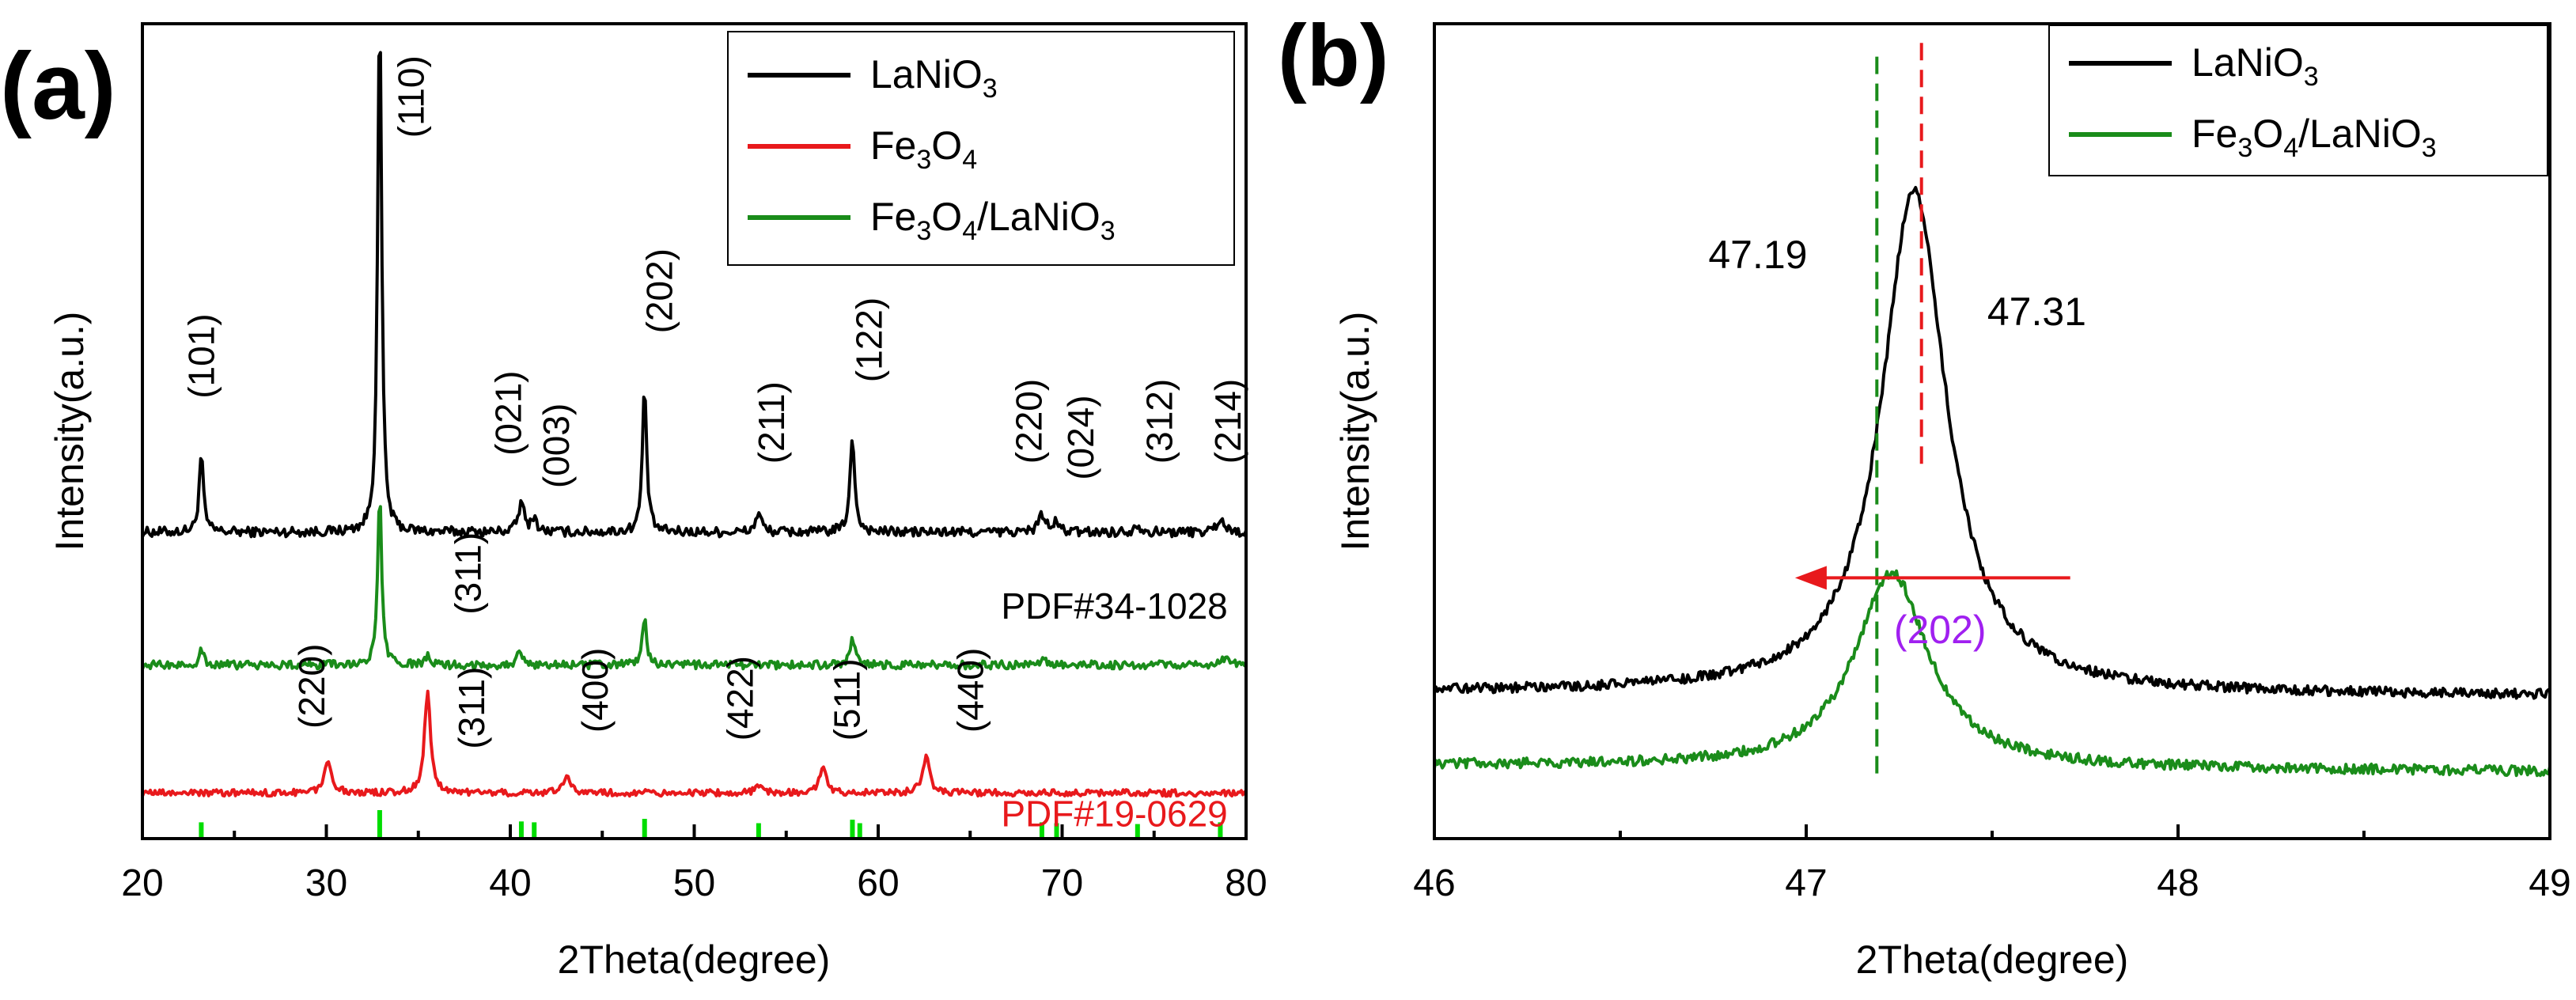  I want to click on legend-entry-label: Fe3O4, so click(923, 149).